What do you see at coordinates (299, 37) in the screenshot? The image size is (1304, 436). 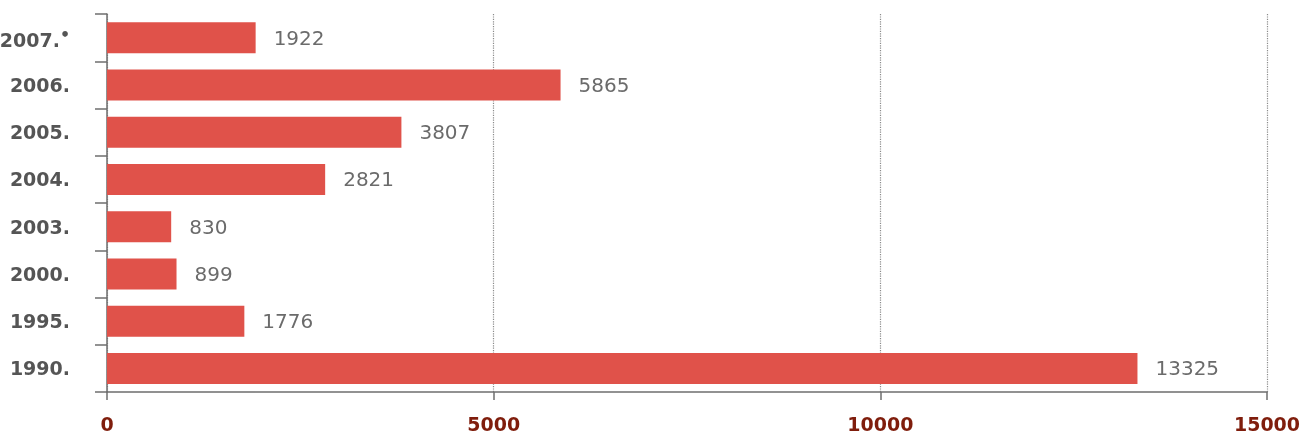 I see `data-label: 1922` at bounding box center [299, 37].